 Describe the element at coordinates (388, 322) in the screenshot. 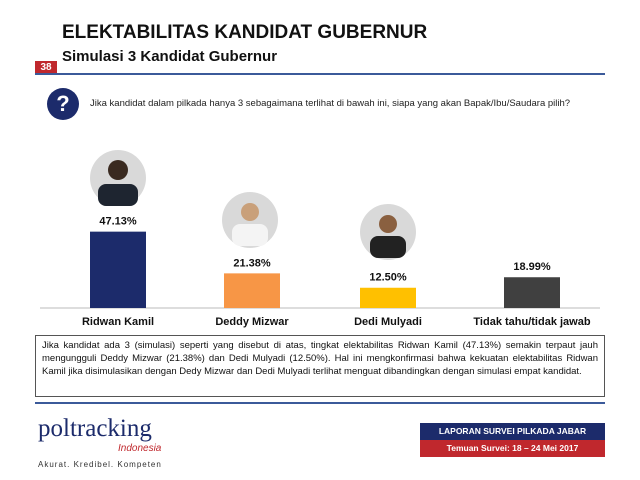

I see `category-label: Dedi Mulyadi` at that location.